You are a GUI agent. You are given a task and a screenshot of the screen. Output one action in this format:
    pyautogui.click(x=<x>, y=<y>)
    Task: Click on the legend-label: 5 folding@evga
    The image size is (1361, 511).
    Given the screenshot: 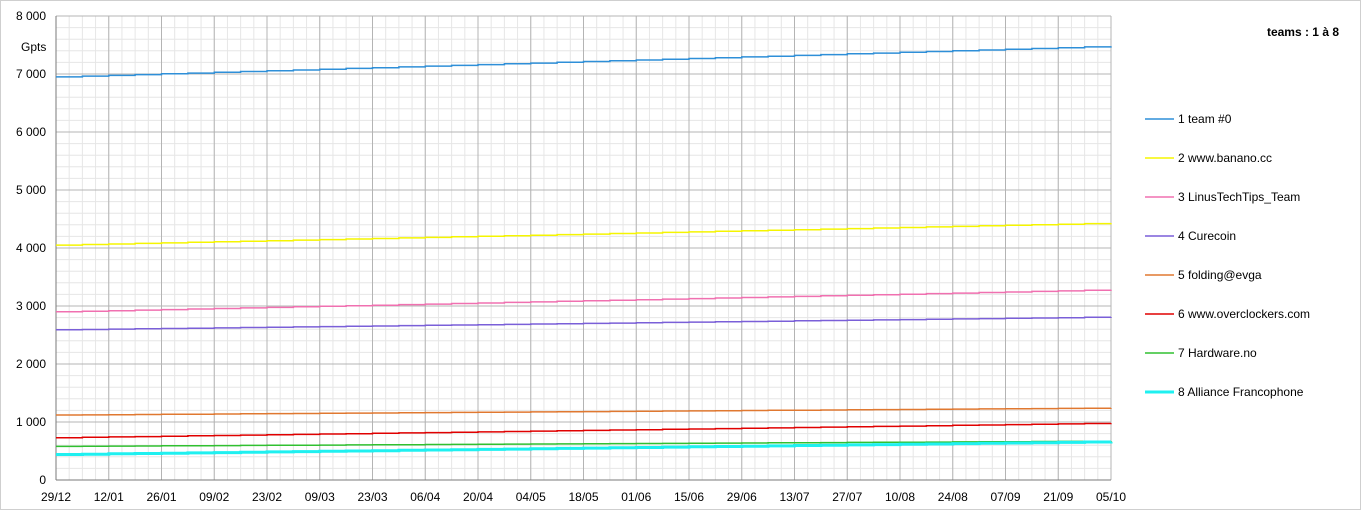 What is the action you would take?
    pyautogui.click(x=1220, y=275)
    